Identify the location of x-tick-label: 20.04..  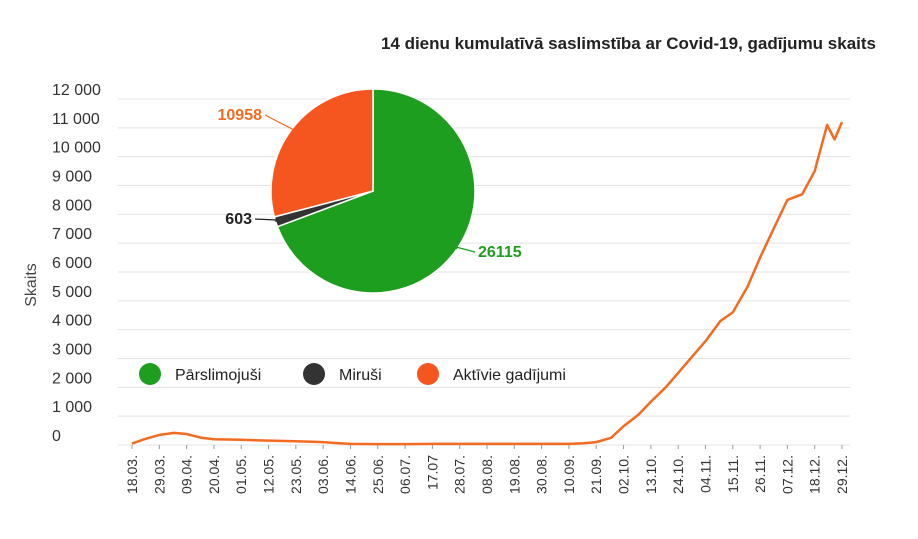
(214, 474).